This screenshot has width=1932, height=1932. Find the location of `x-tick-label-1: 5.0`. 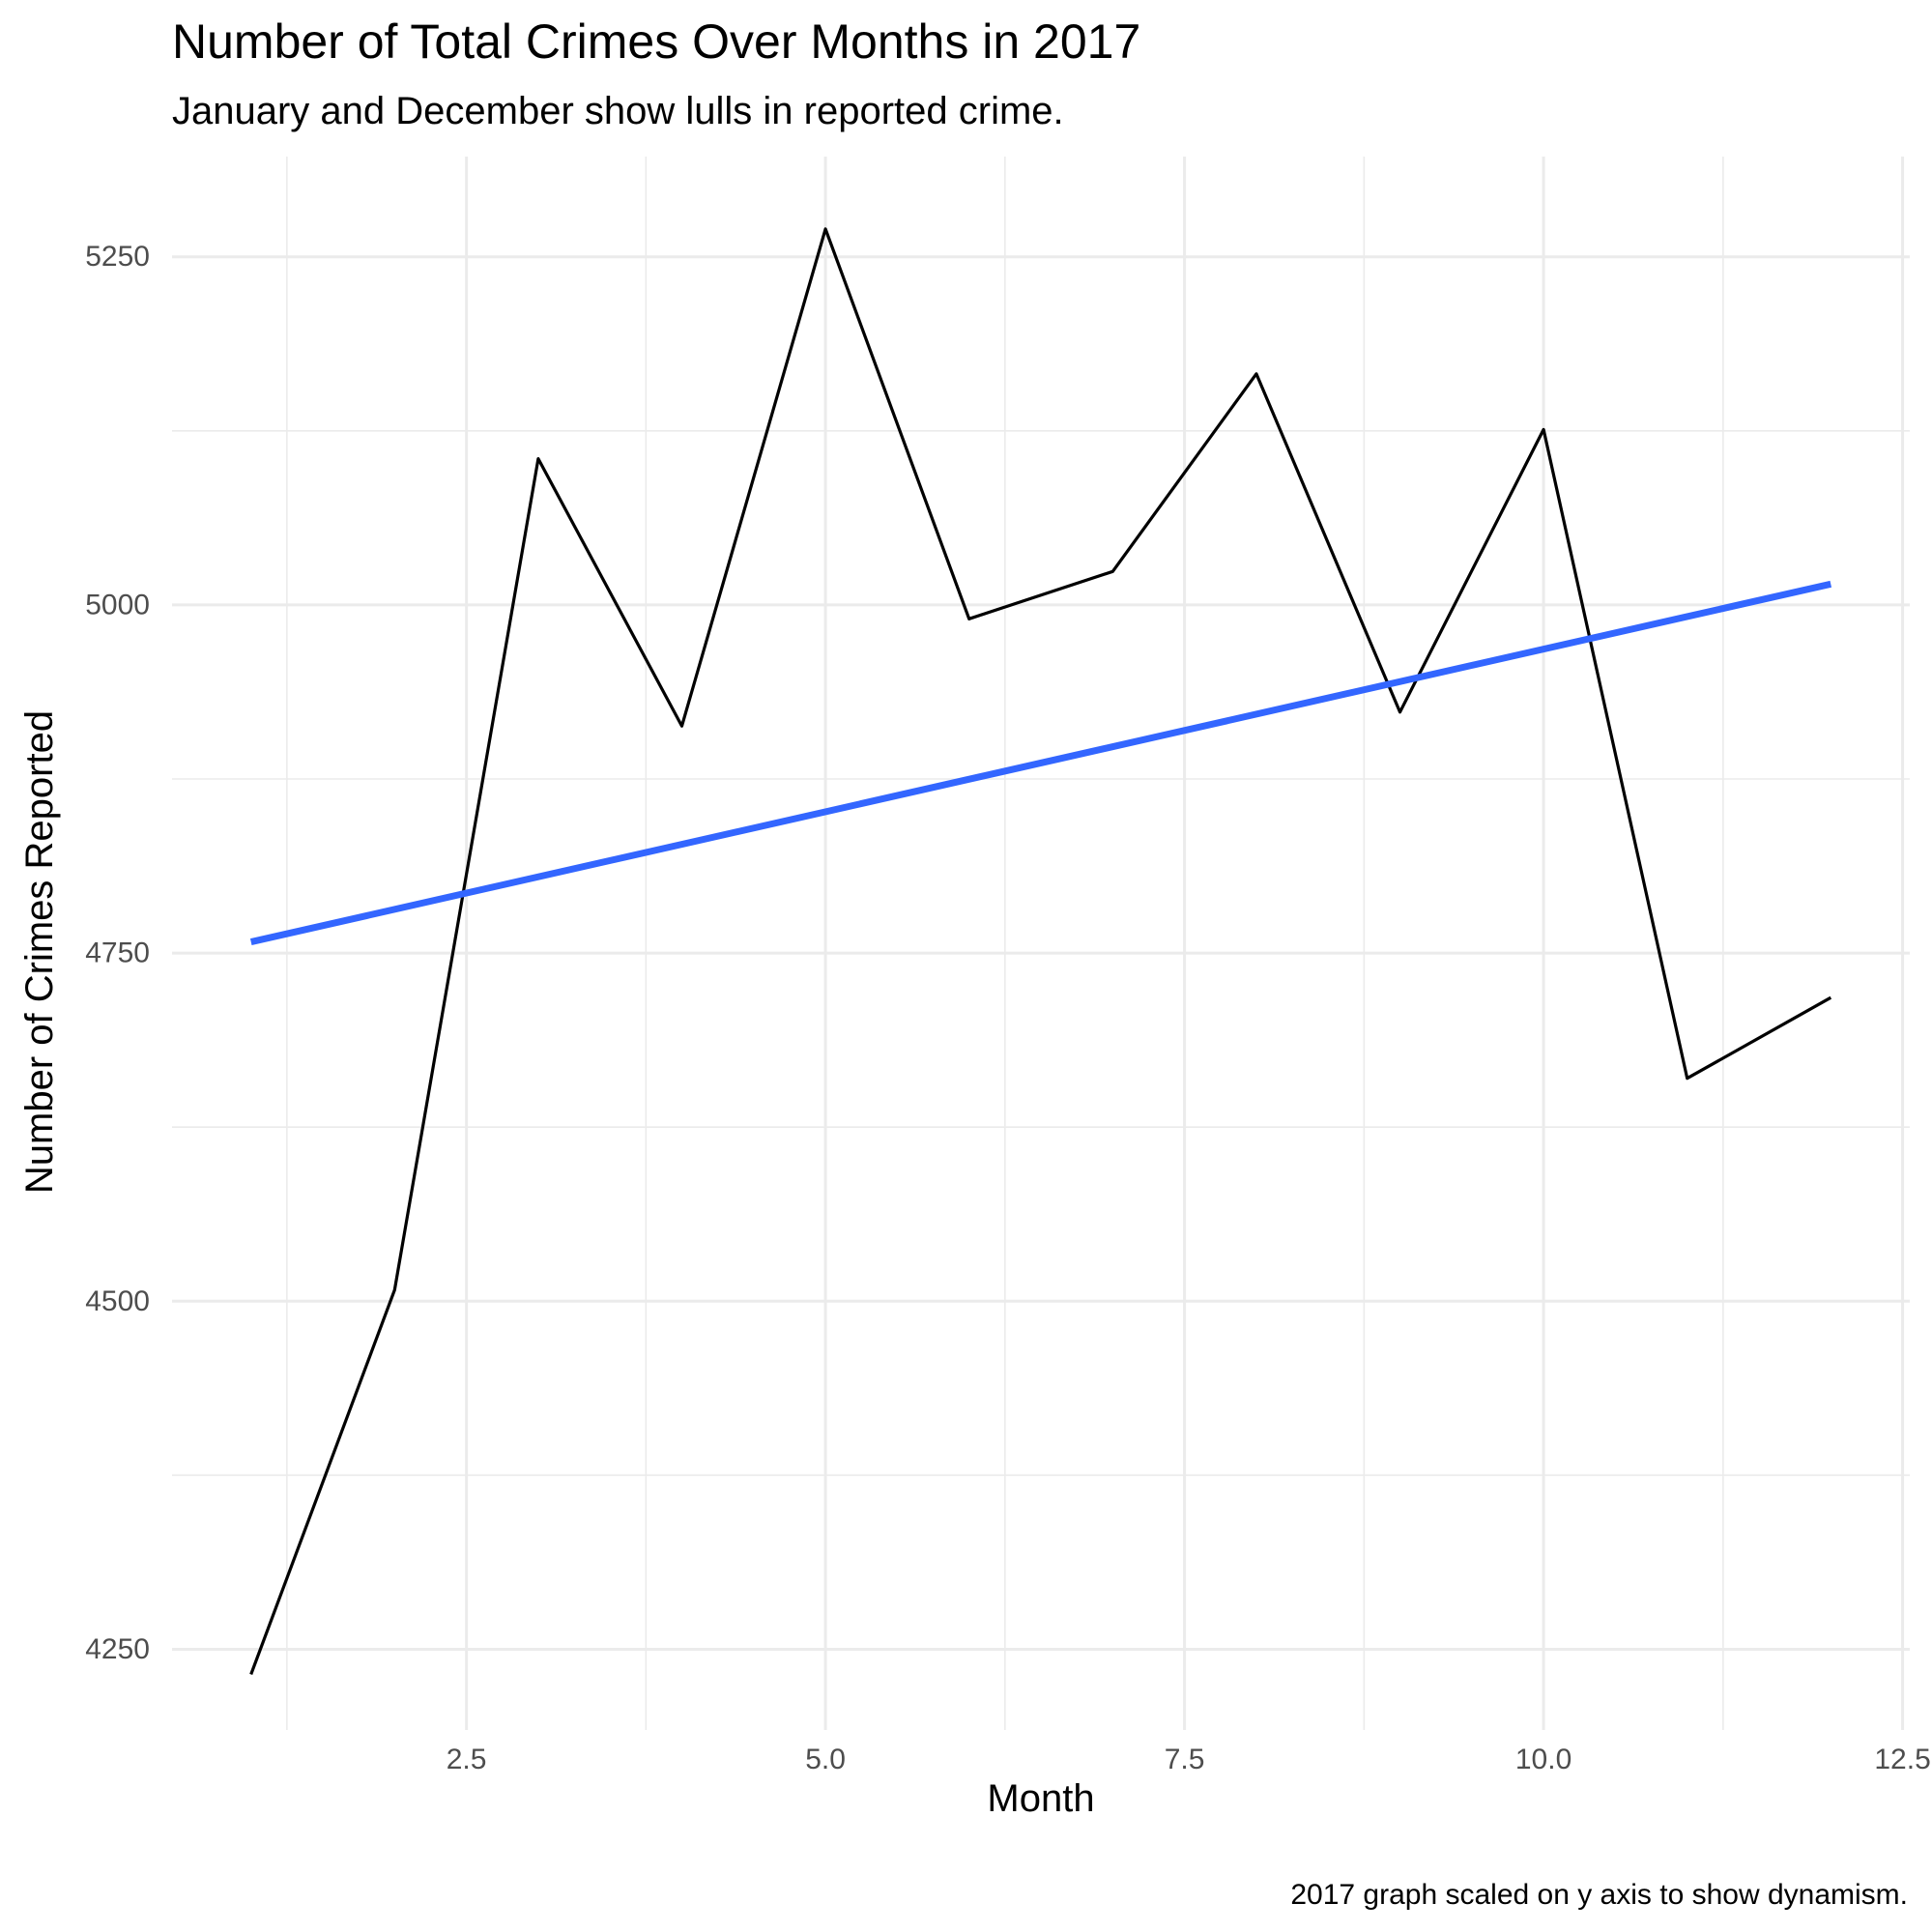

x-tick-label-1: 5.0 is located at coordinates (825, 1759).